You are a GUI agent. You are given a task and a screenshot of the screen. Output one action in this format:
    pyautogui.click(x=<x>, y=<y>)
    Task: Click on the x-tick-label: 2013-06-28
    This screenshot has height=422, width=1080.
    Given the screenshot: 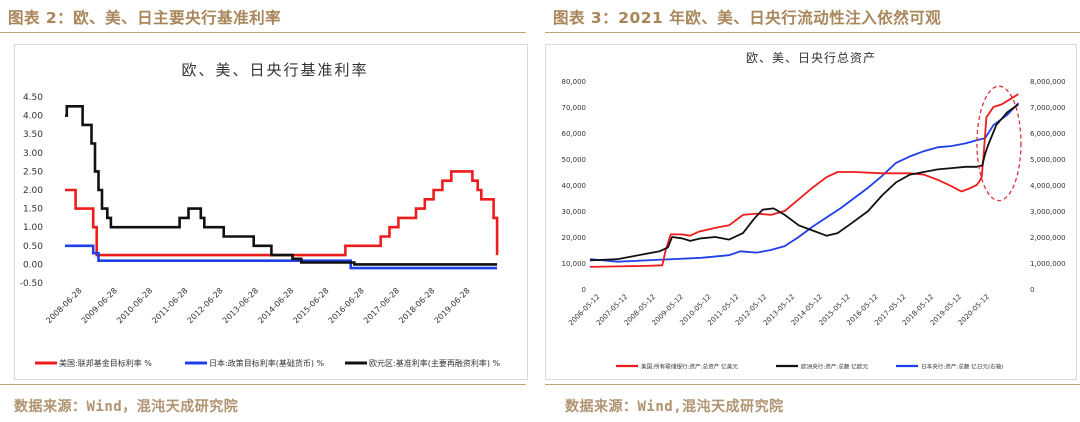 What is the action you would take?
    pyautogui.click(x=240, y=305)
    